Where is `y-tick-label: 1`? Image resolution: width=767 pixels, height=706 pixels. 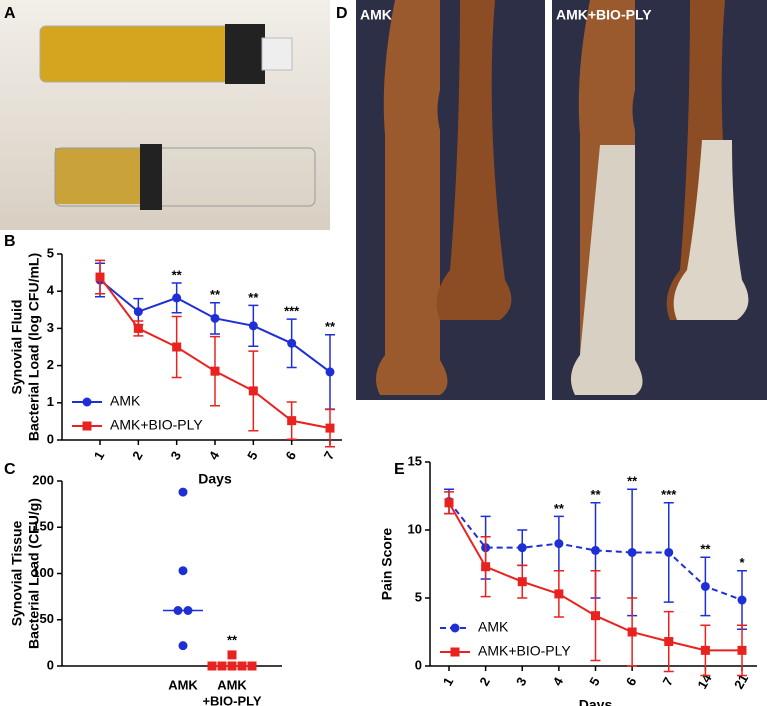 y-tick-label: 1 is located at coordinates (50, 401).